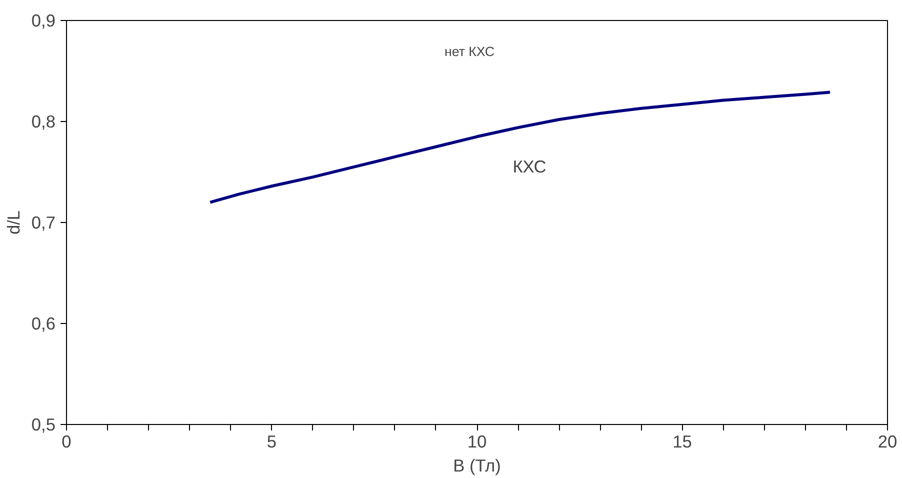  What do you see at coordinates (477, 442) in the screenshot?
I see `x-tick-label: 10` at bounding box center [477, 442].